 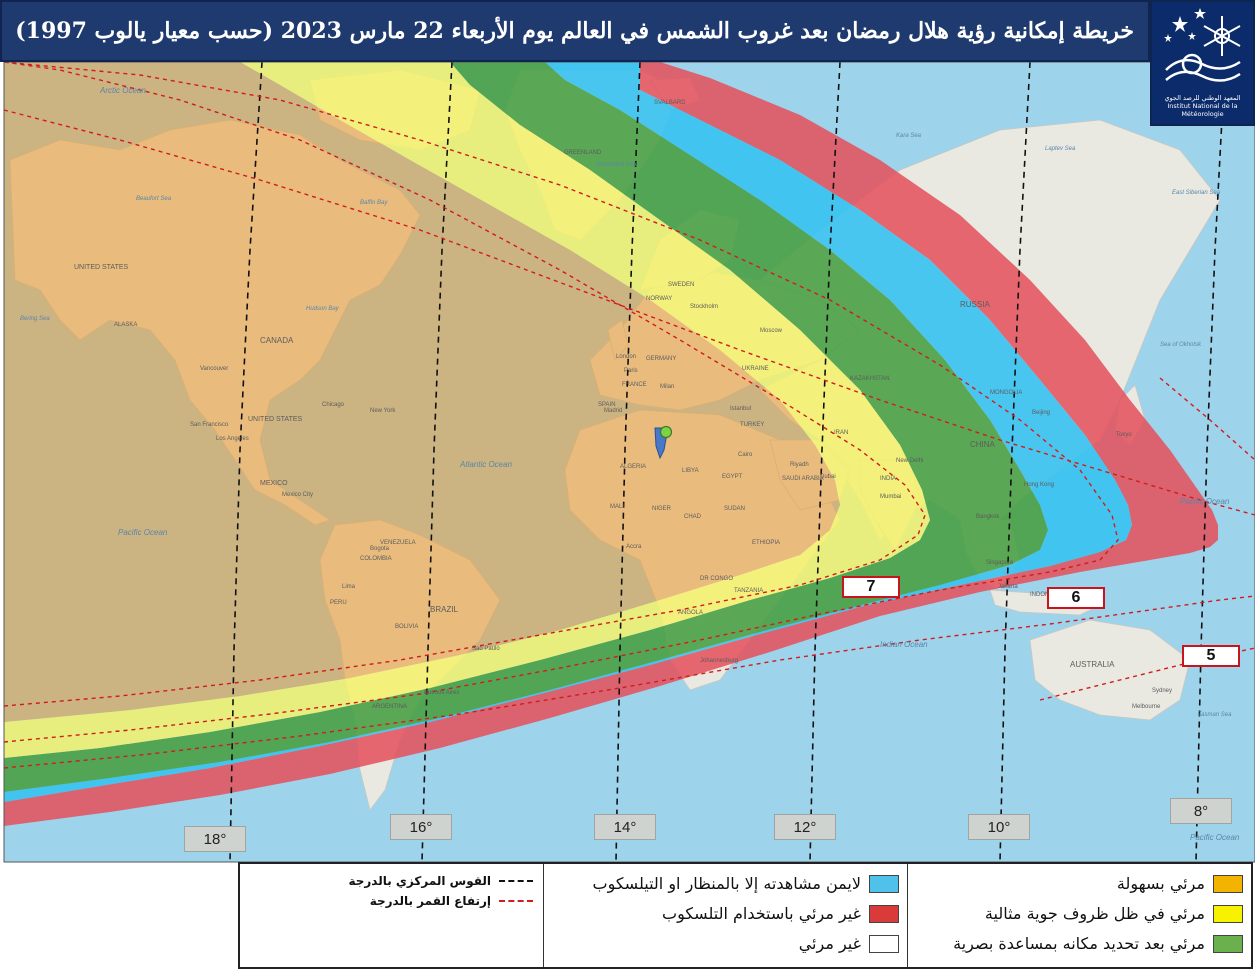 What do you see at coordinates (322, 309) in the screenshot?
I see `geo-label-hudson-bay: Hudson Bay` at bounding box center [322, 309].